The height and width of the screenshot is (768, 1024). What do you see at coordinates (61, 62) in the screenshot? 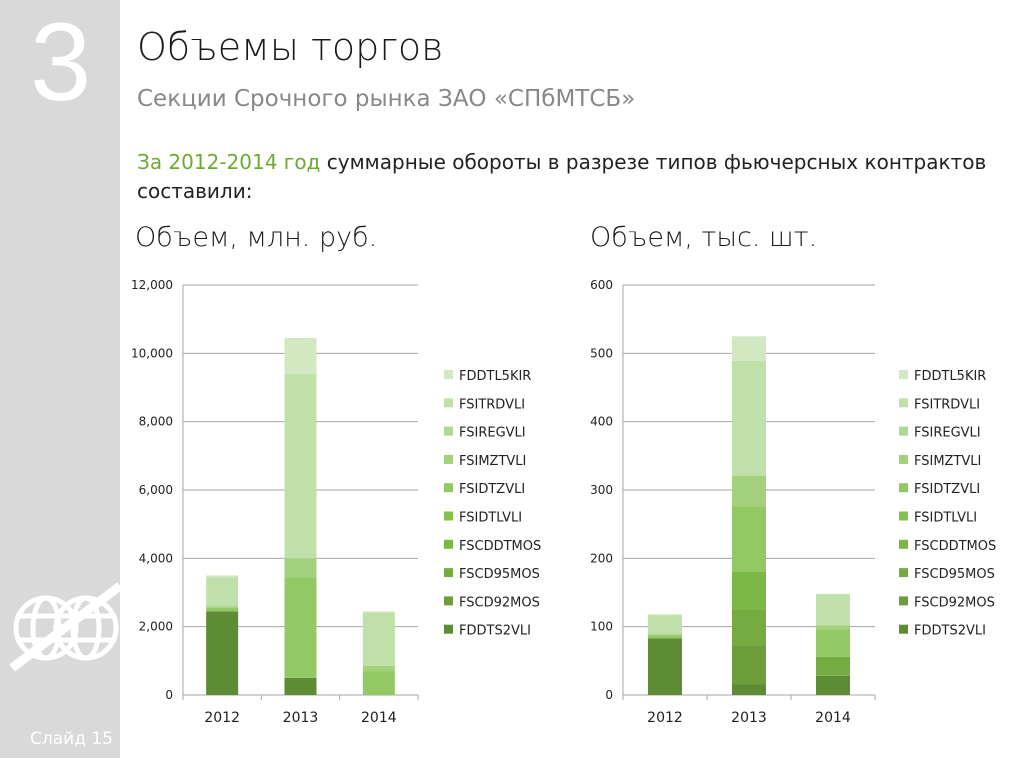
I see `slide-number: 3` at bounding box center [61, 62].